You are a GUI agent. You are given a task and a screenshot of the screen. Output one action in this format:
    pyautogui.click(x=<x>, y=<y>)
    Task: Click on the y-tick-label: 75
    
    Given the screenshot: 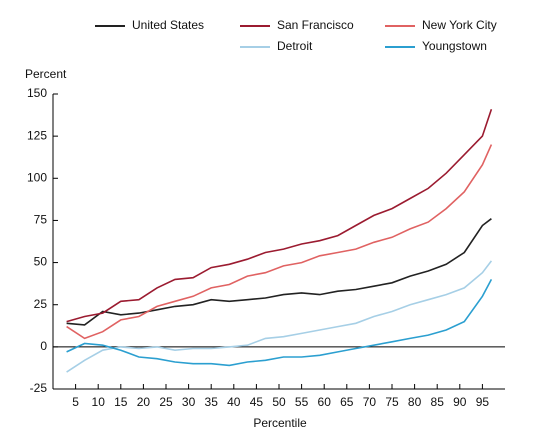 What is the action you would take?
    pyautogui.click(x=41, y=220)
    